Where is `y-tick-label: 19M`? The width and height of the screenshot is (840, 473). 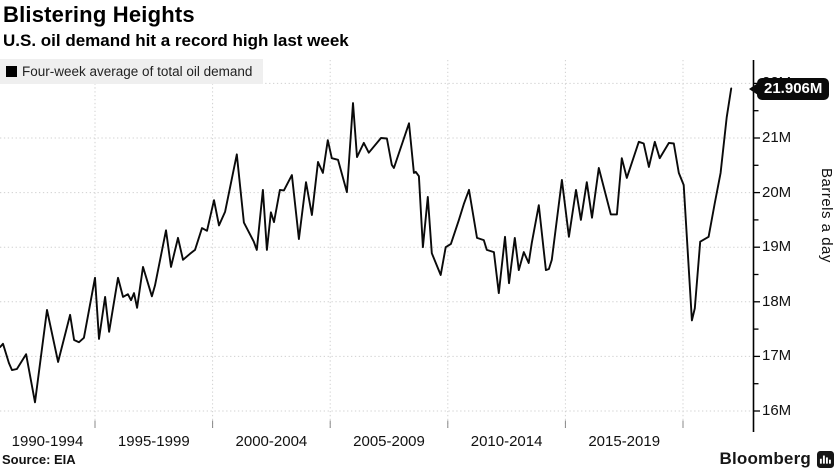
y-tick-label: 19M is located at coordinates (777, 247).